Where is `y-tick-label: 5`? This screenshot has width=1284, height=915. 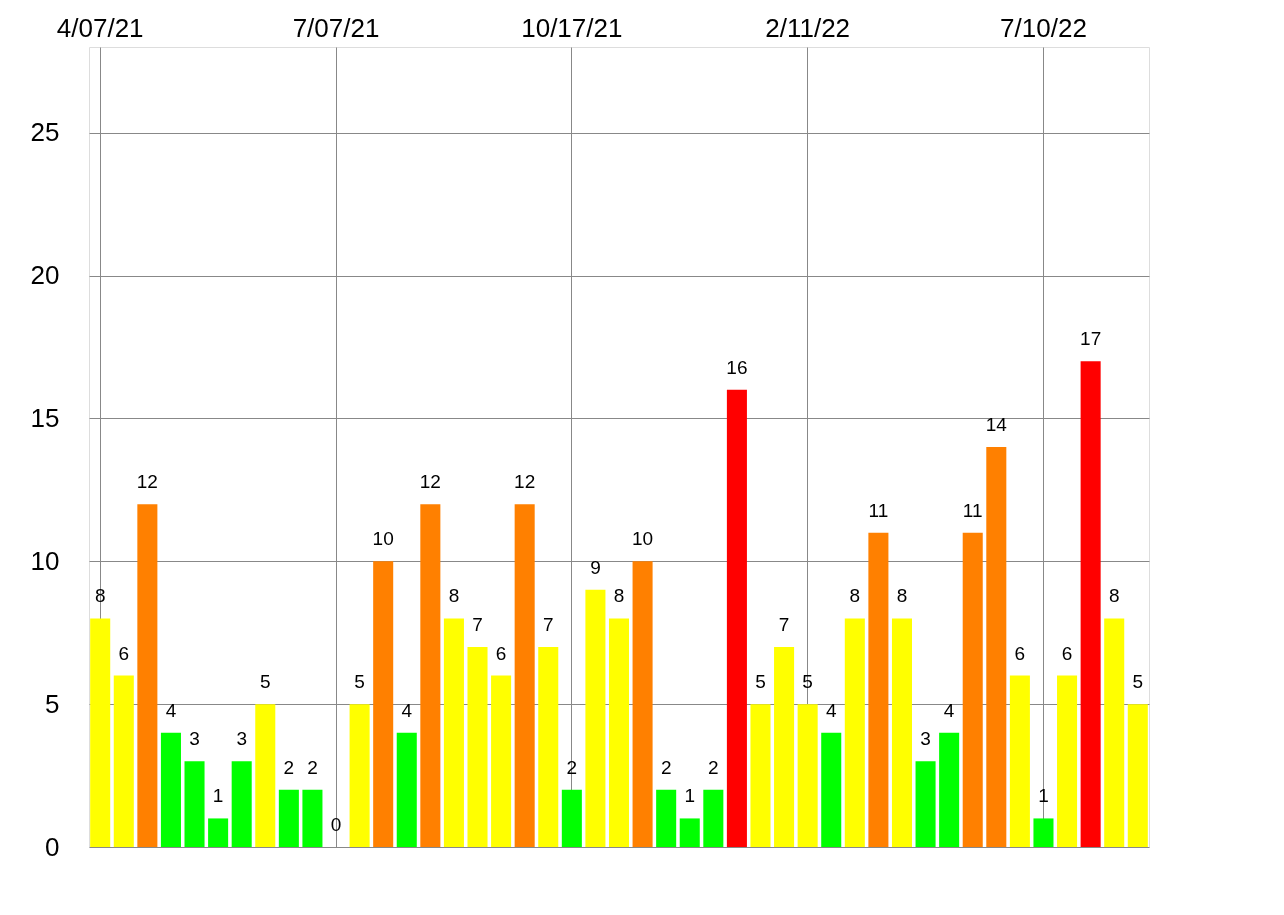 y-tick-label: 5 is located at coordinates (52, 703).